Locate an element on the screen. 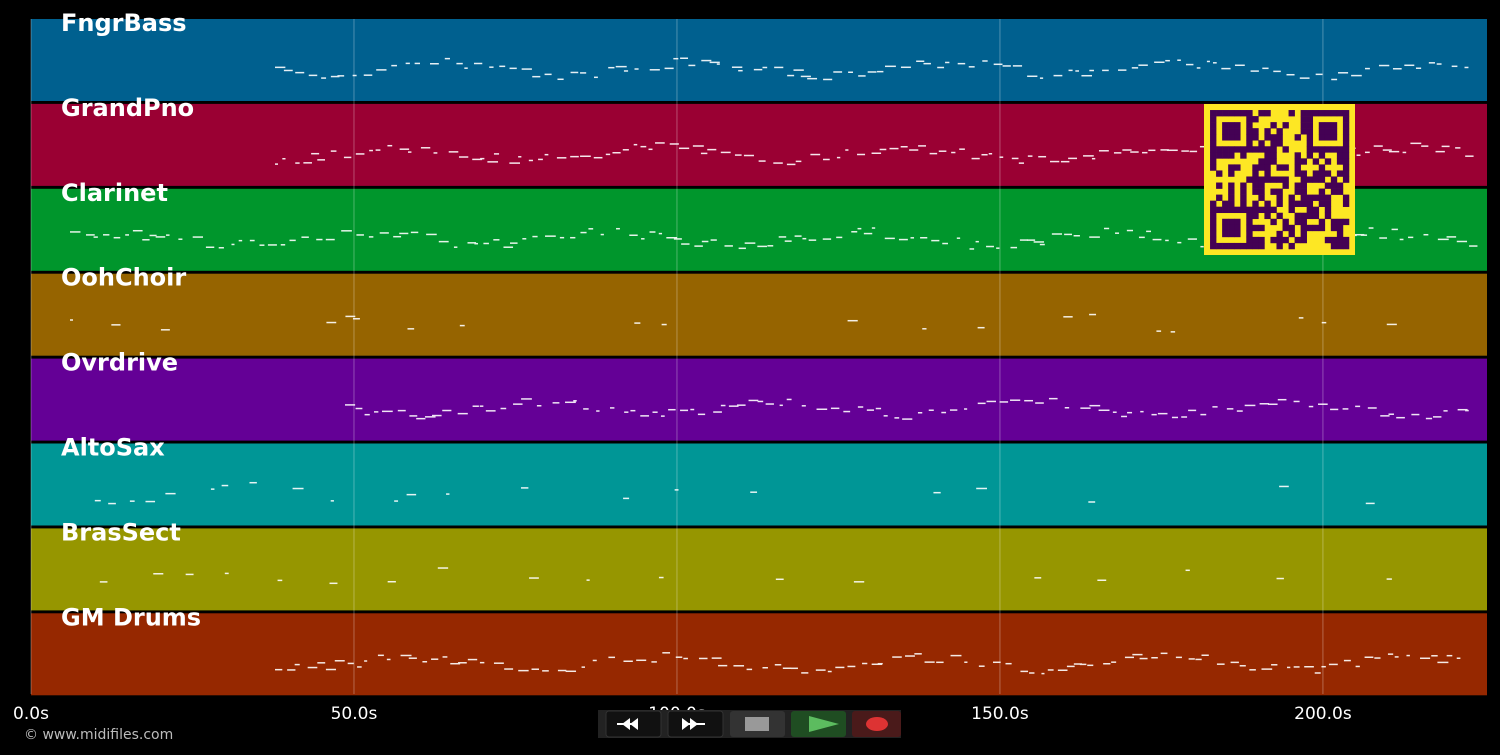 The height and width of the screenshot is (755, 1500). forward-button is located at coordinates (695, 724).